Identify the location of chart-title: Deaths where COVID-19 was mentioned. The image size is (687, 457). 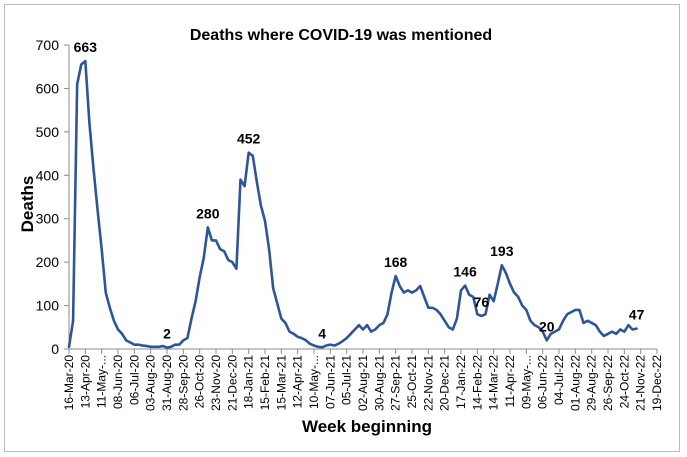
(341, 35).